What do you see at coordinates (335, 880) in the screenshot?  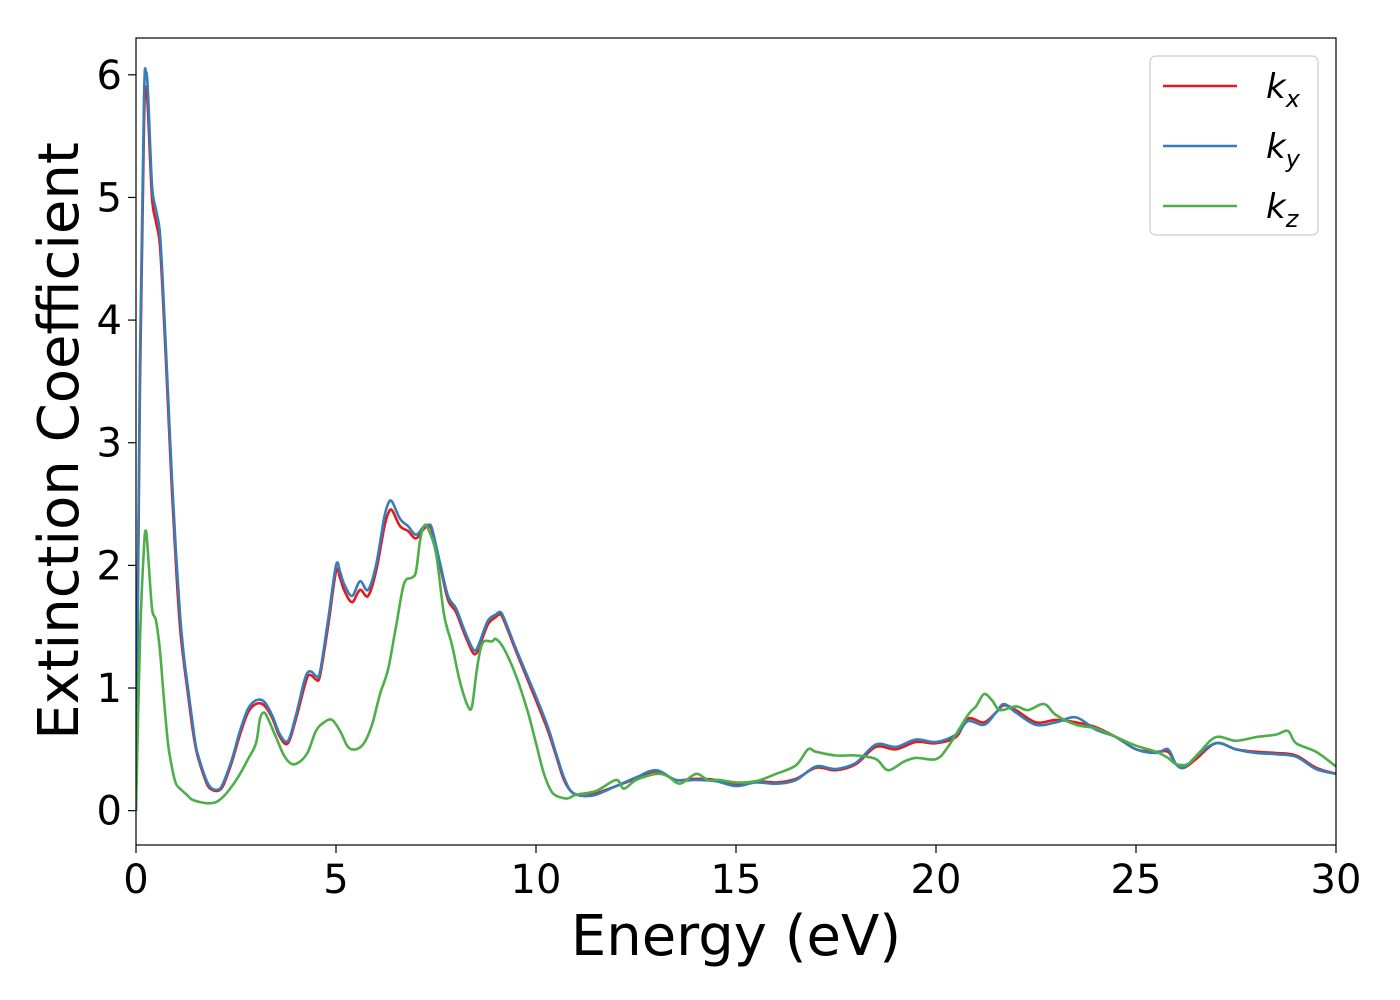 I see `x-tick-label: 5` at bounding box center [335, 880].